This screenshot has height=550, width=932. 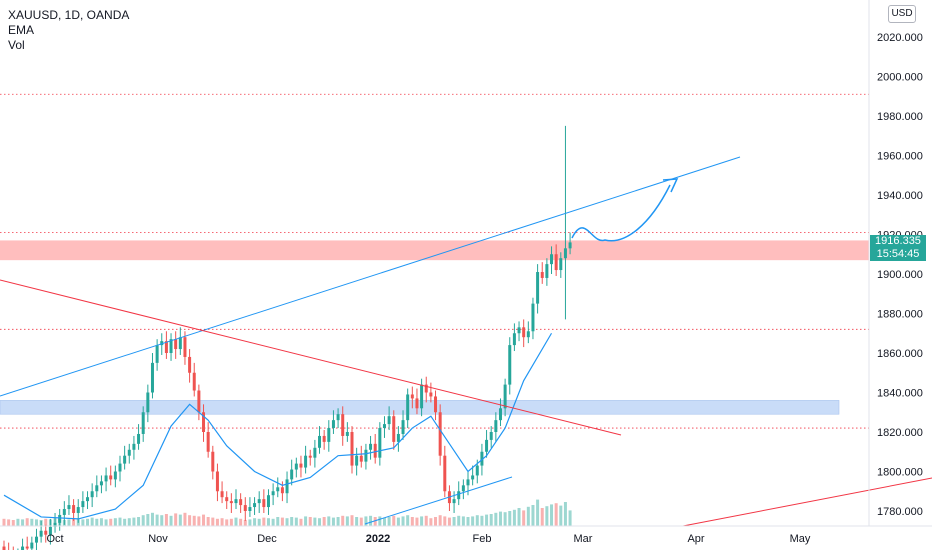 What do you see at coordinates (621, 213) in the screenshot?
I see `projection-curve` at bounding box center [621, 213].